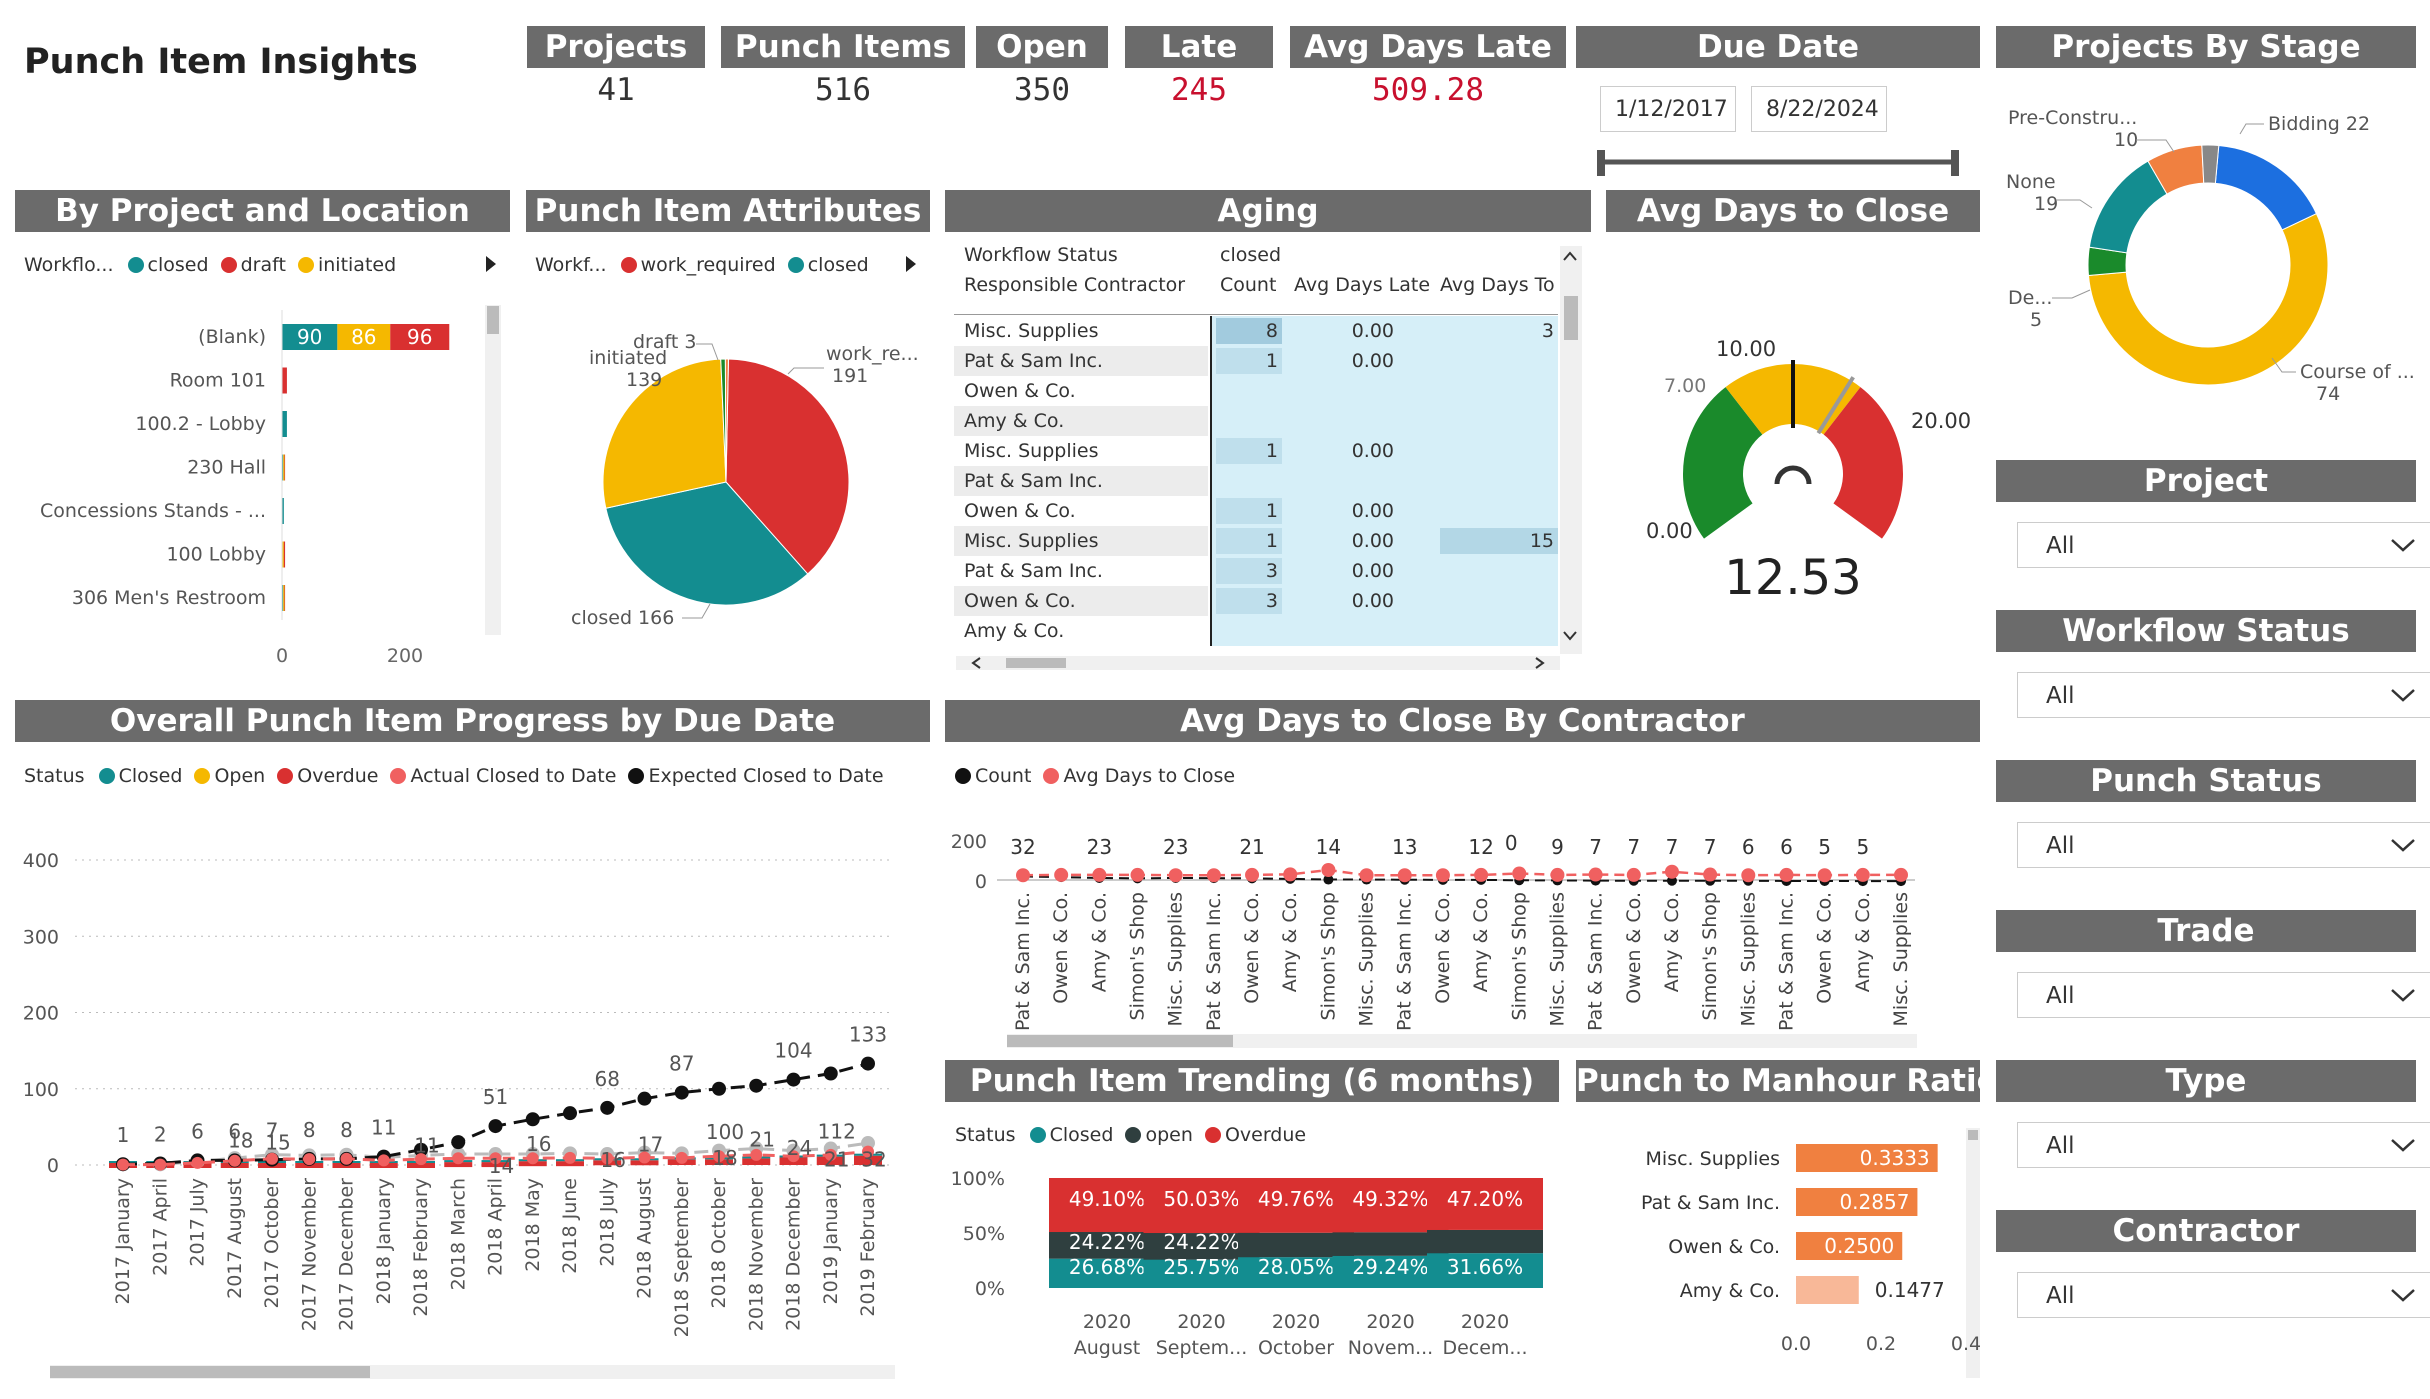 The width and height of the screenshot is (2430, 1399). What do you see at coordinates (1256, 571) in the screenshot?
I see `aging-row: Pat & Sam Inc. 3 0.00` at bounding box center [1256, 571].